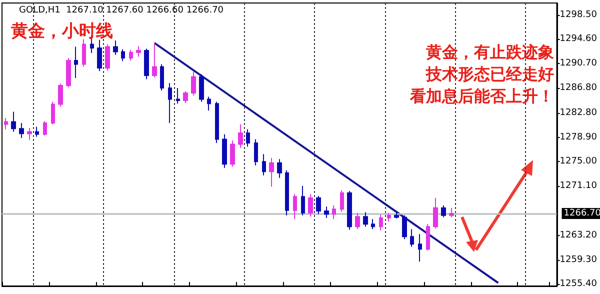 The image size is (600, 294). What do you see at coordinates (579, 186) in the screenshot?
I see `y-tick-label: 1271.10` at bounding box center [579, 186].